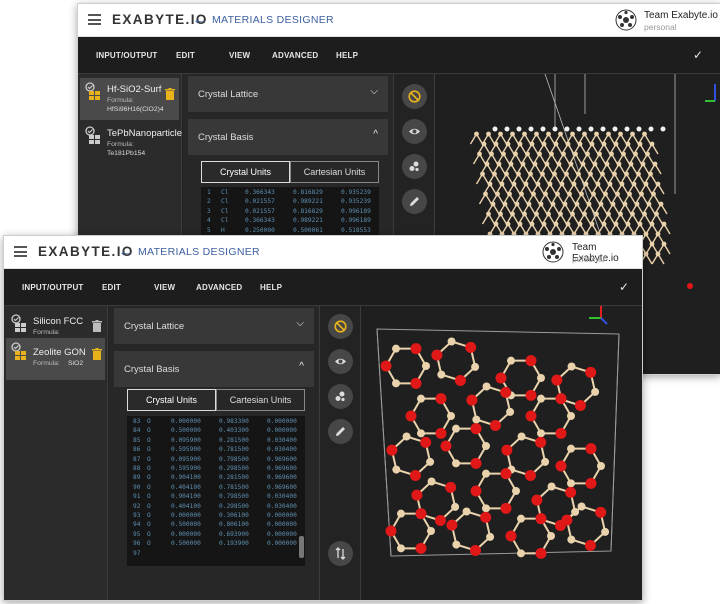  I want to click on table-row: 3 Cl 0.021557 0.816829 0.996189, so click(290, 213).